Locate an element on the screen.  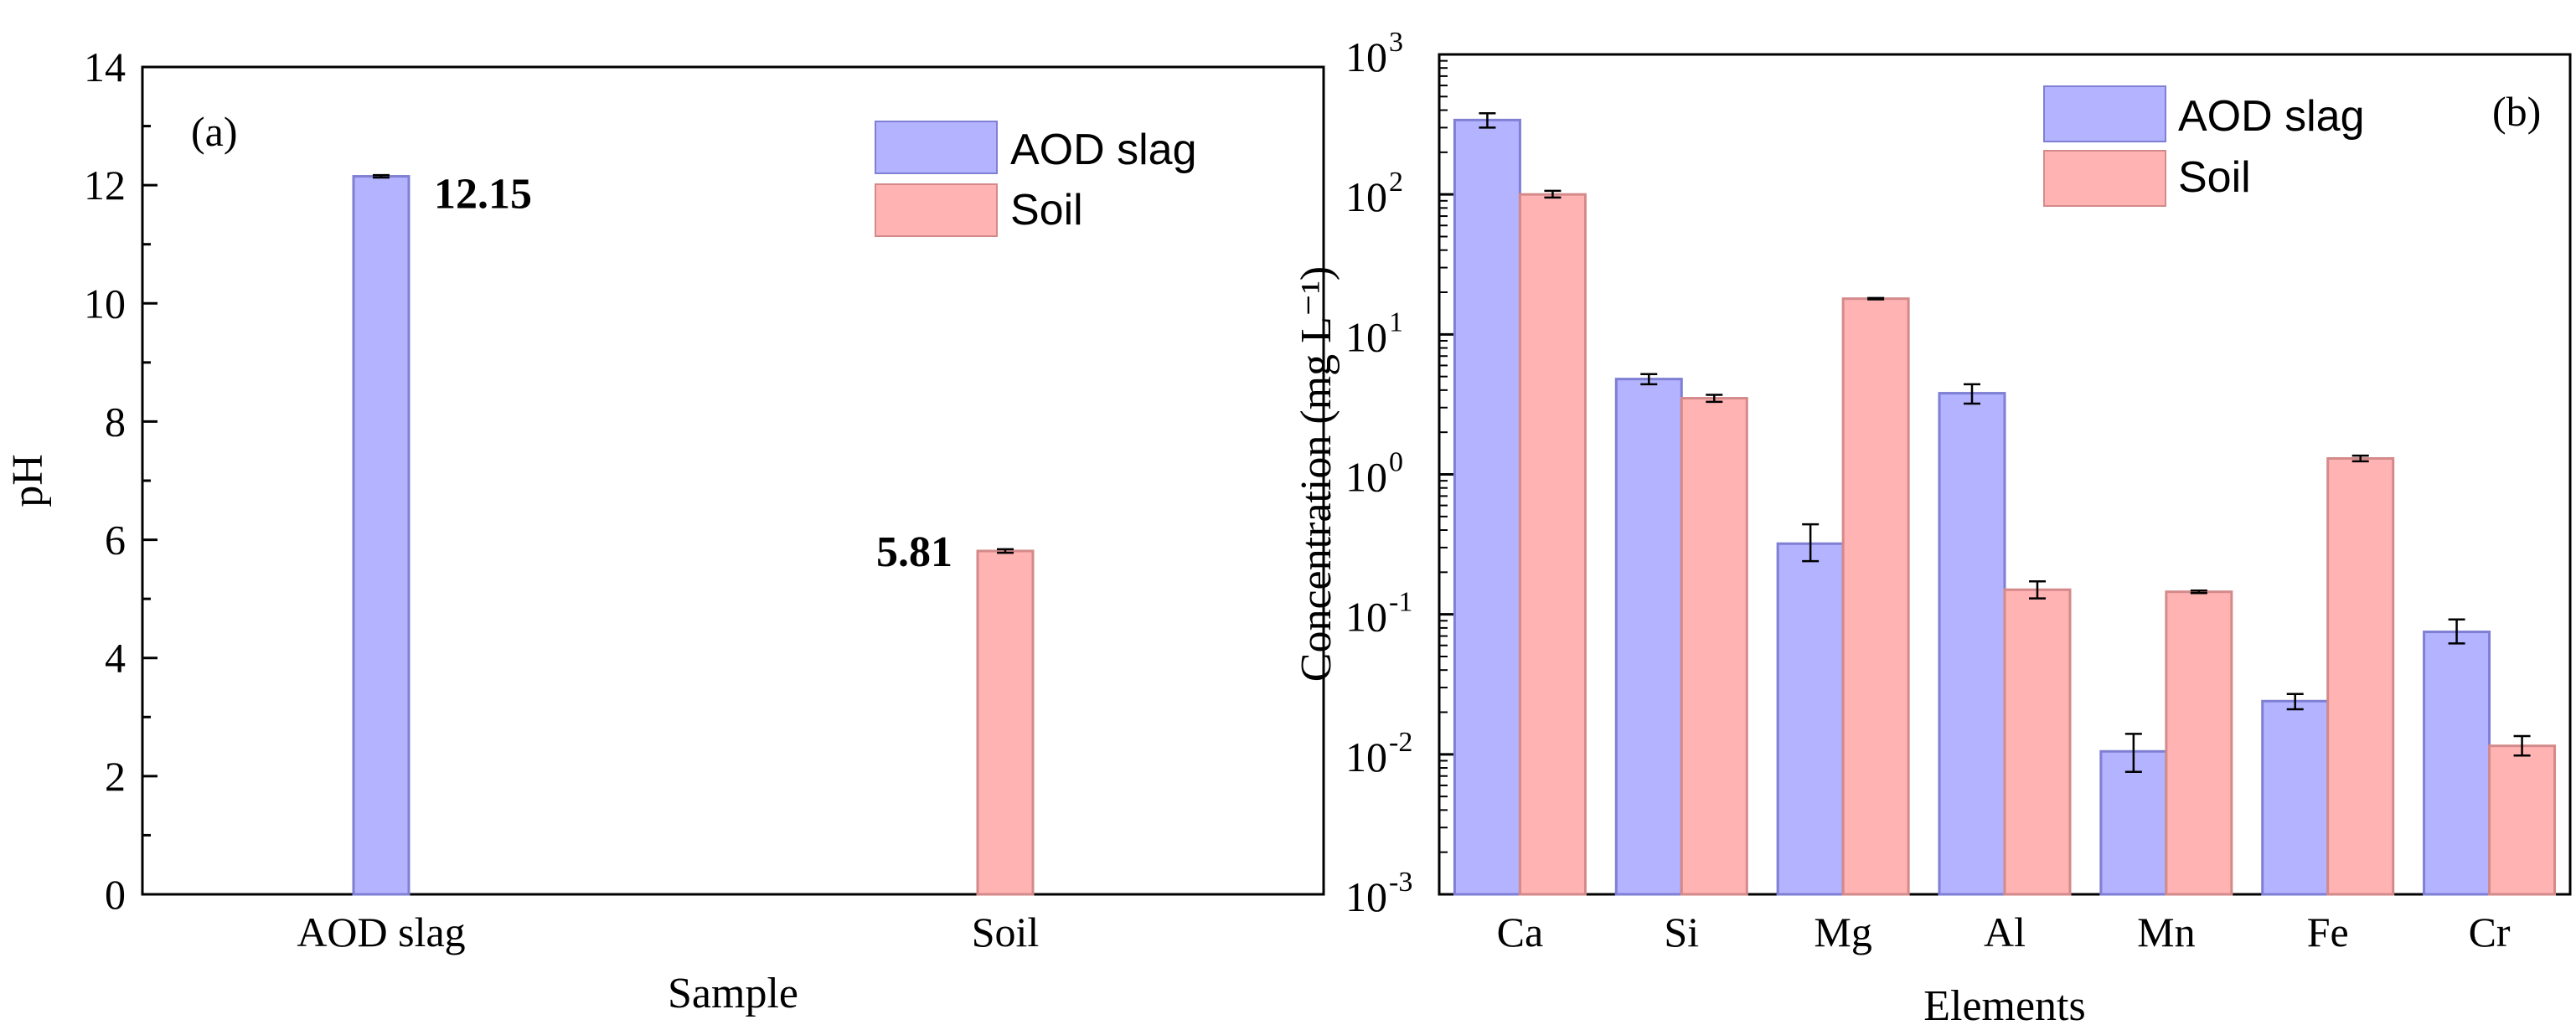
bar-al-soil is located at coordinates (2037, 742).